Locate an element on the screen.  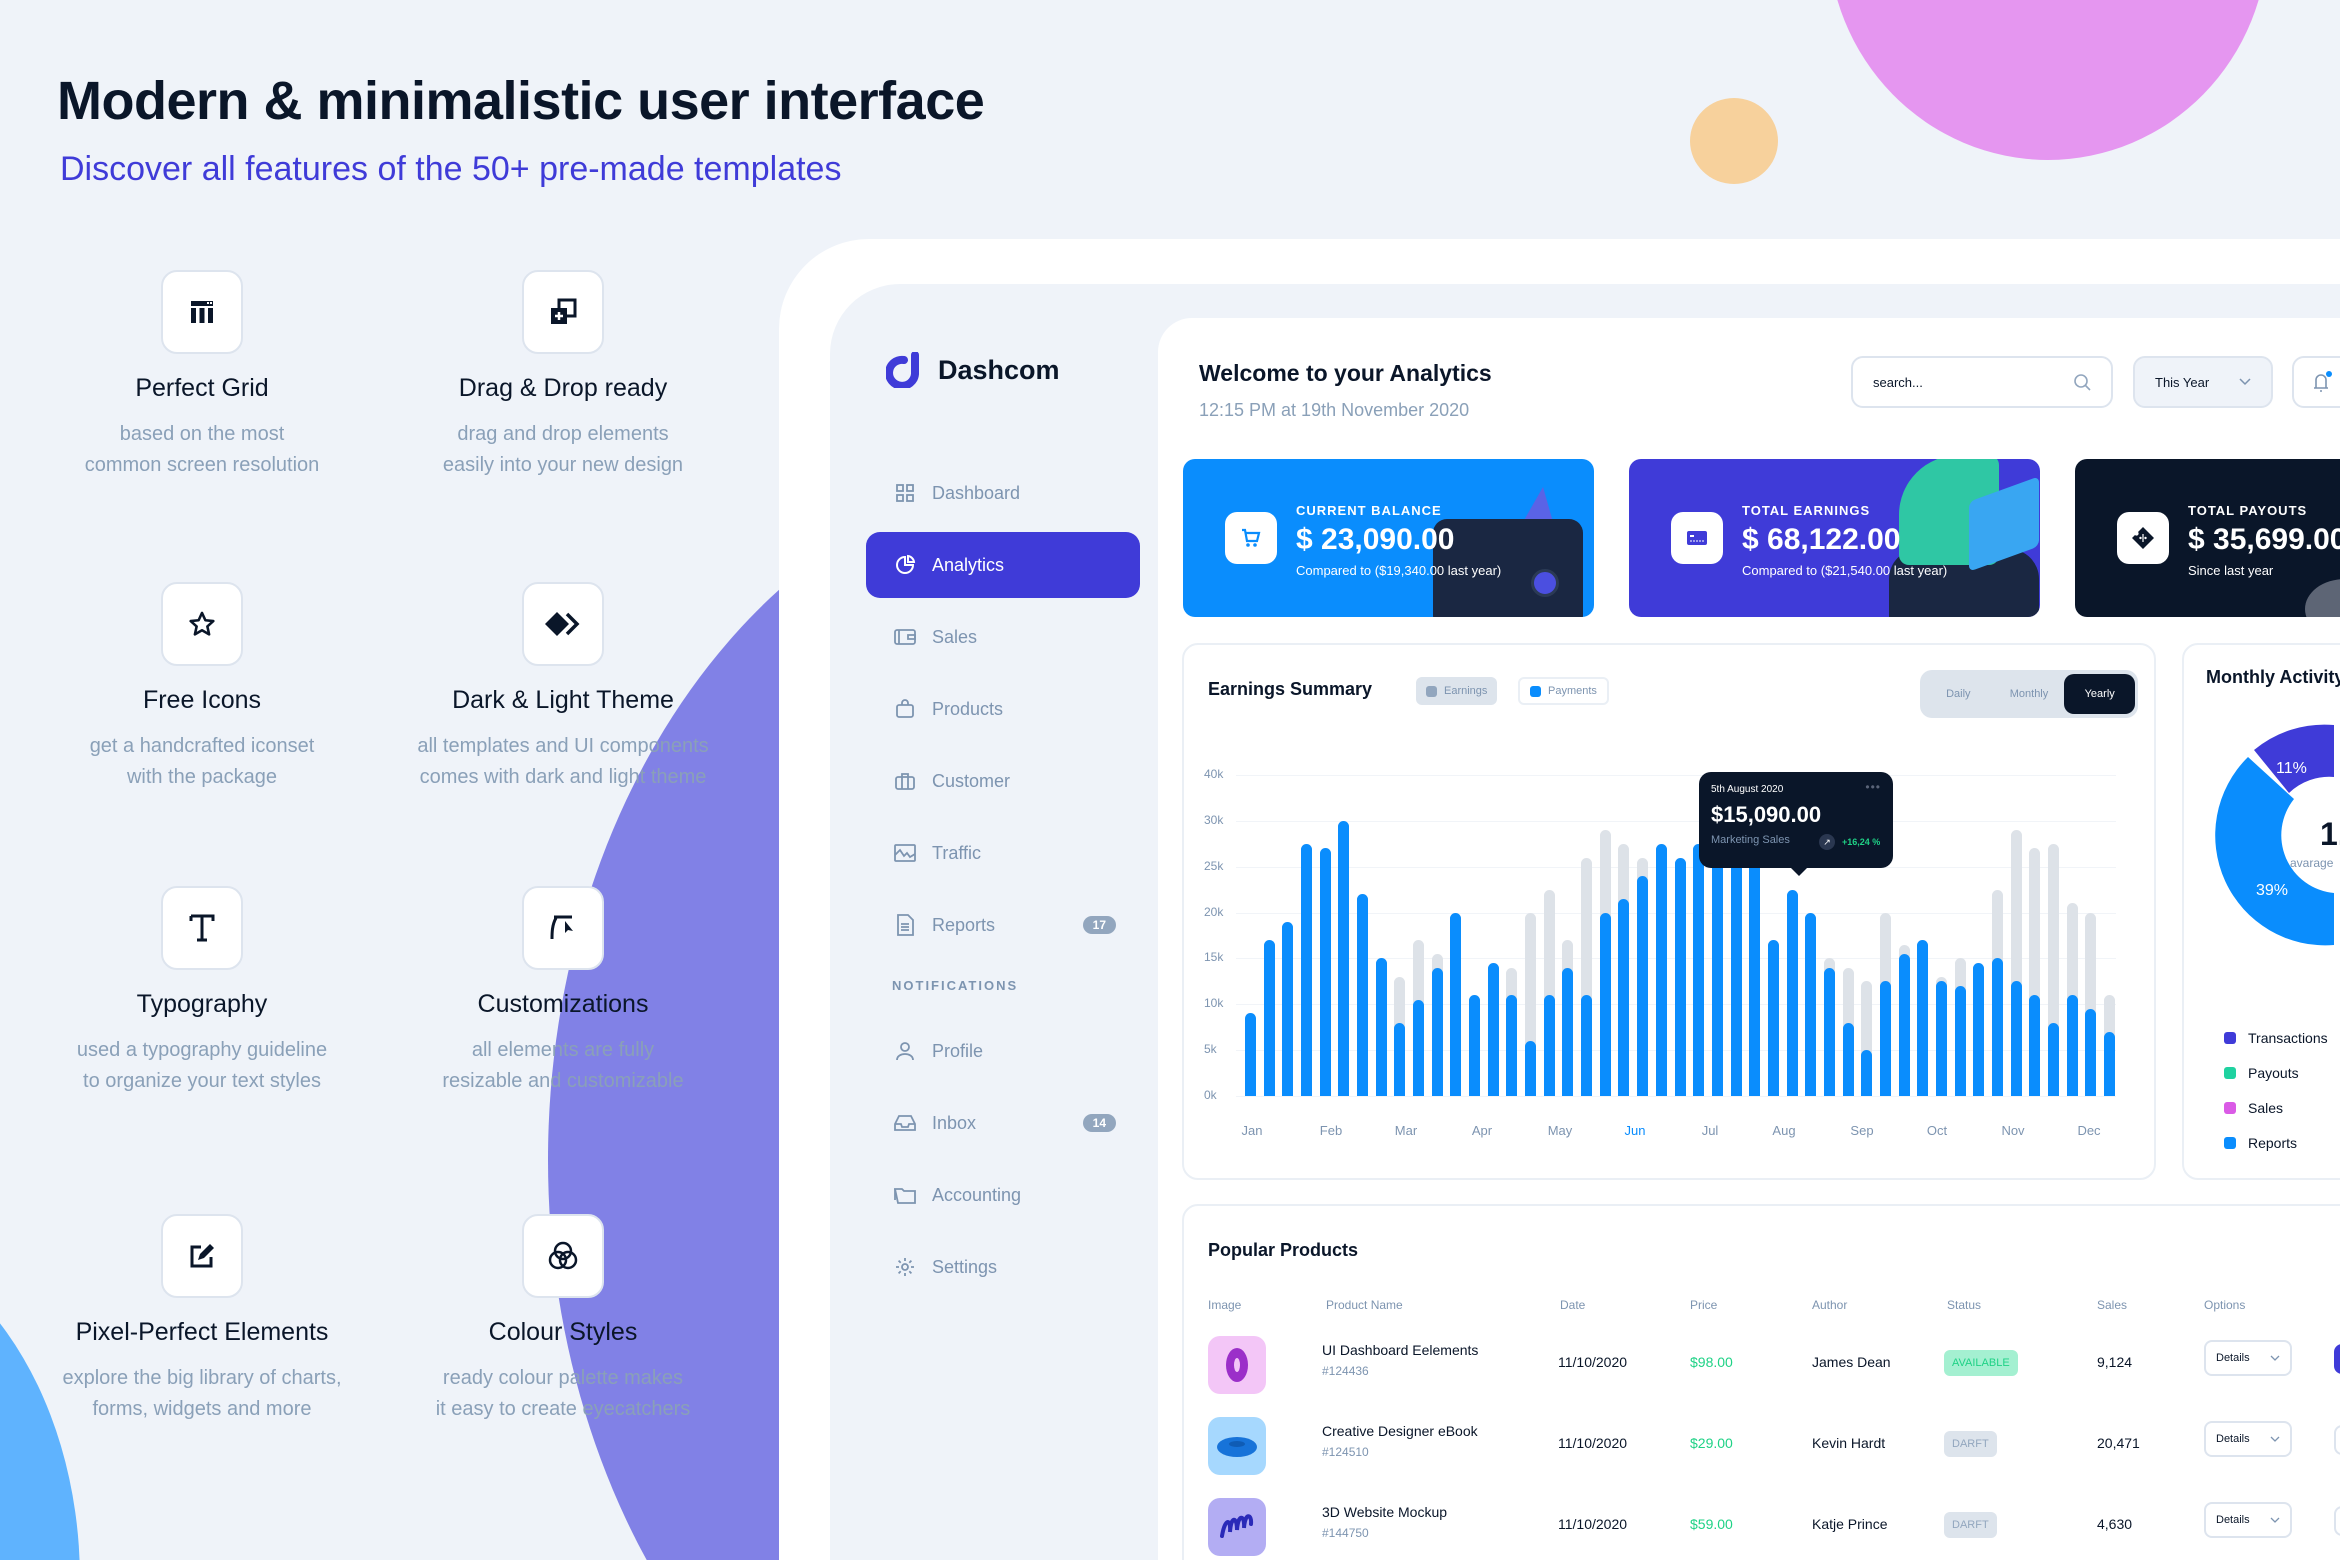
legend-payments: Payments is located at coordinates (1563, 691).